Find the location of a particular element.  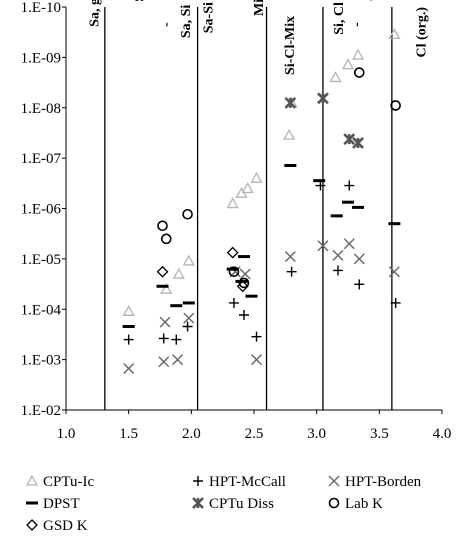

zone-label: Sa is located at coordinates (140, 1).